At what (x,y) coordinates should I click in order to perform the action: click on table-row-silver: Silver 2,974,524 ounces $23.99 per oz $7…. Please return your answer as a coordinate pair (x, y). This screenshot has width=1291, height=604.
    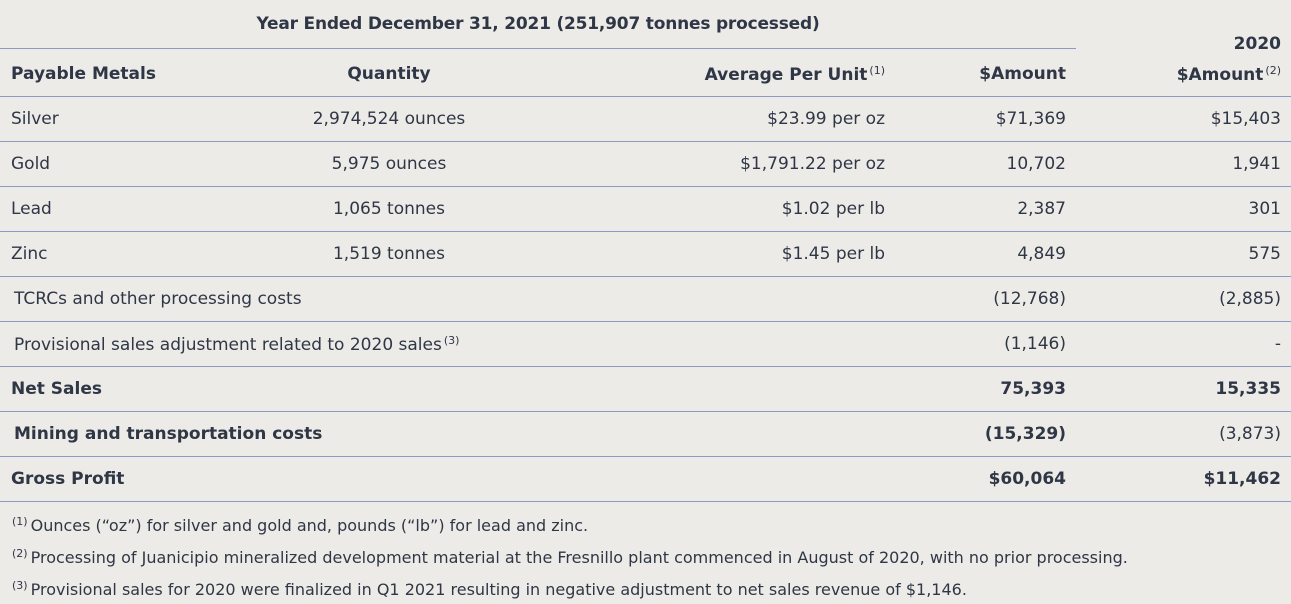
    Looking at the image, I should click on (645, 119).